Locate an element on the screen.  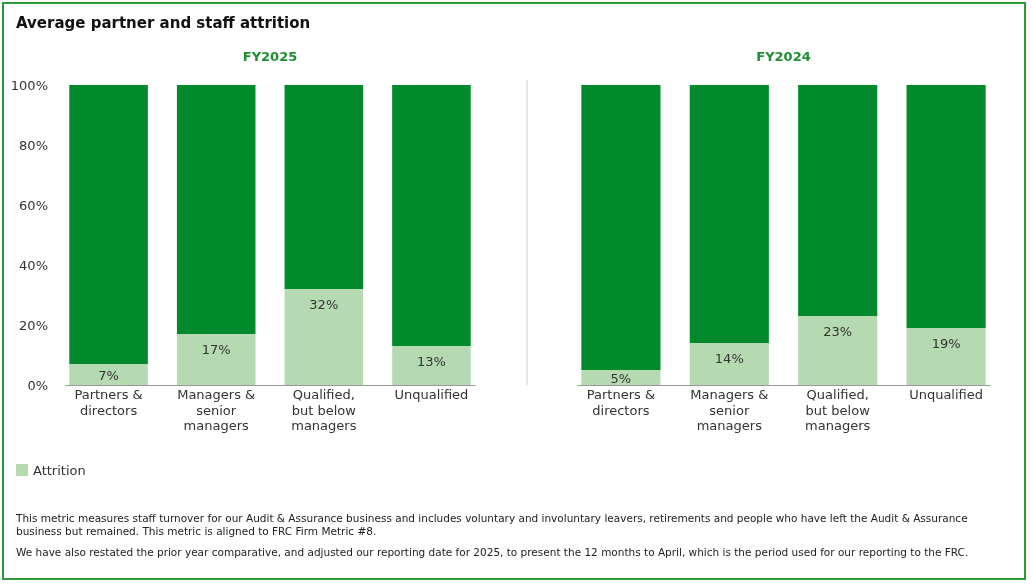
data-label: 17% is located at coordinates (216, 349).